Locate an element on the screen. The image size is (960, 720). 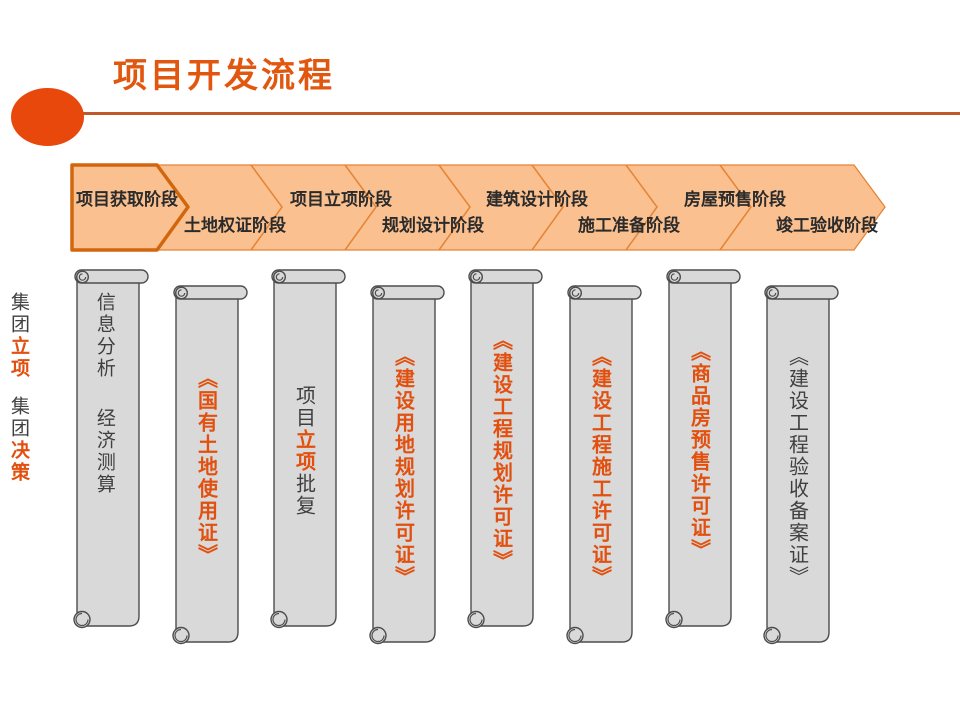
scroll-text-segment: 决策 is located at coordinates (19, 462).